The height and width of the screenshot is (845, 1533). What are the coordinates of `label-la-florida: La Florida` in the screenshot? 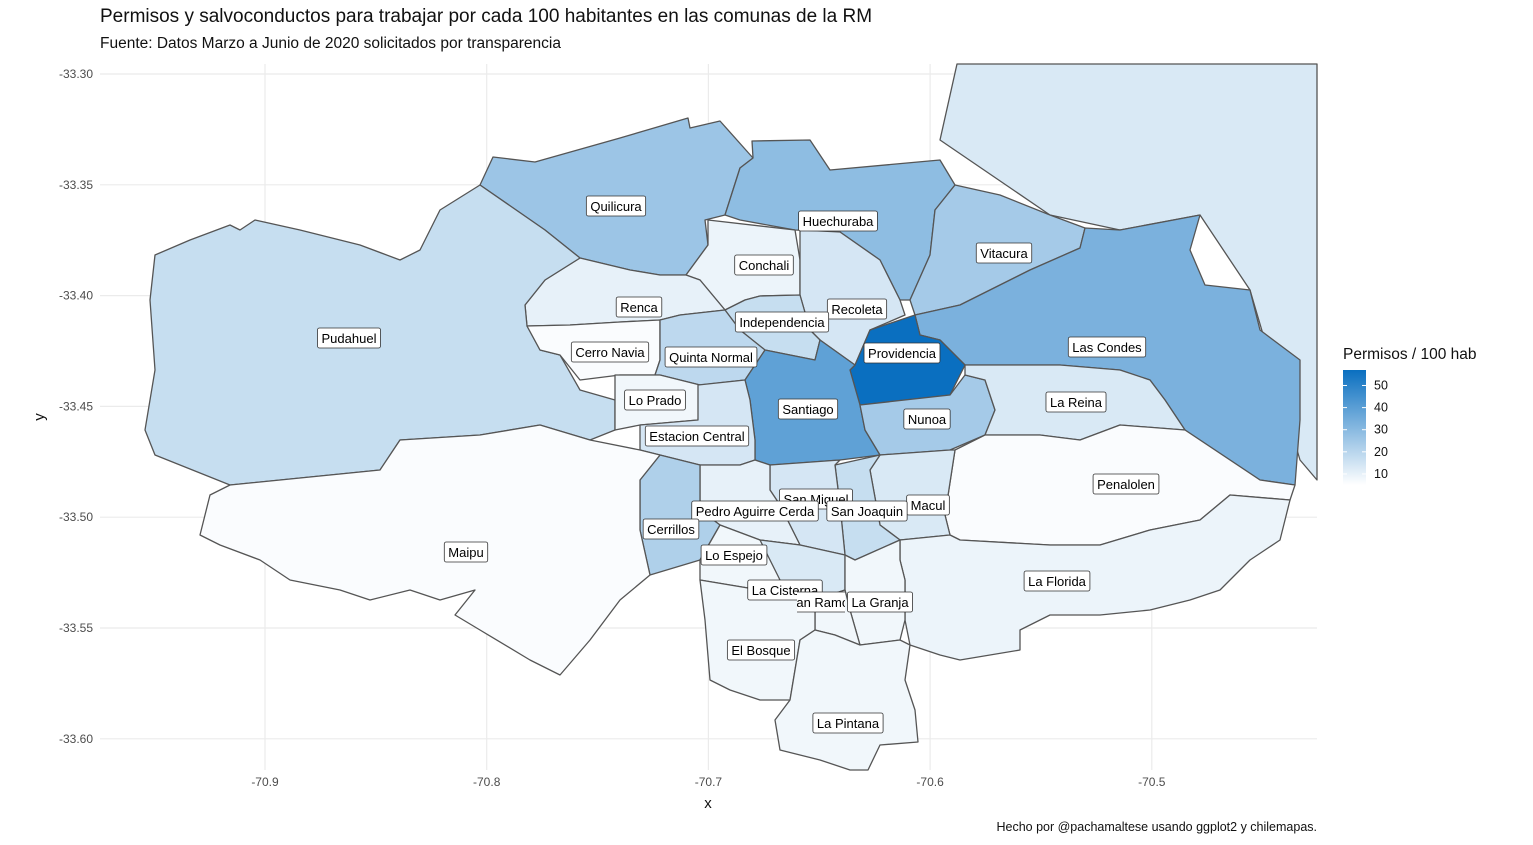 It's located at (1057, 581).